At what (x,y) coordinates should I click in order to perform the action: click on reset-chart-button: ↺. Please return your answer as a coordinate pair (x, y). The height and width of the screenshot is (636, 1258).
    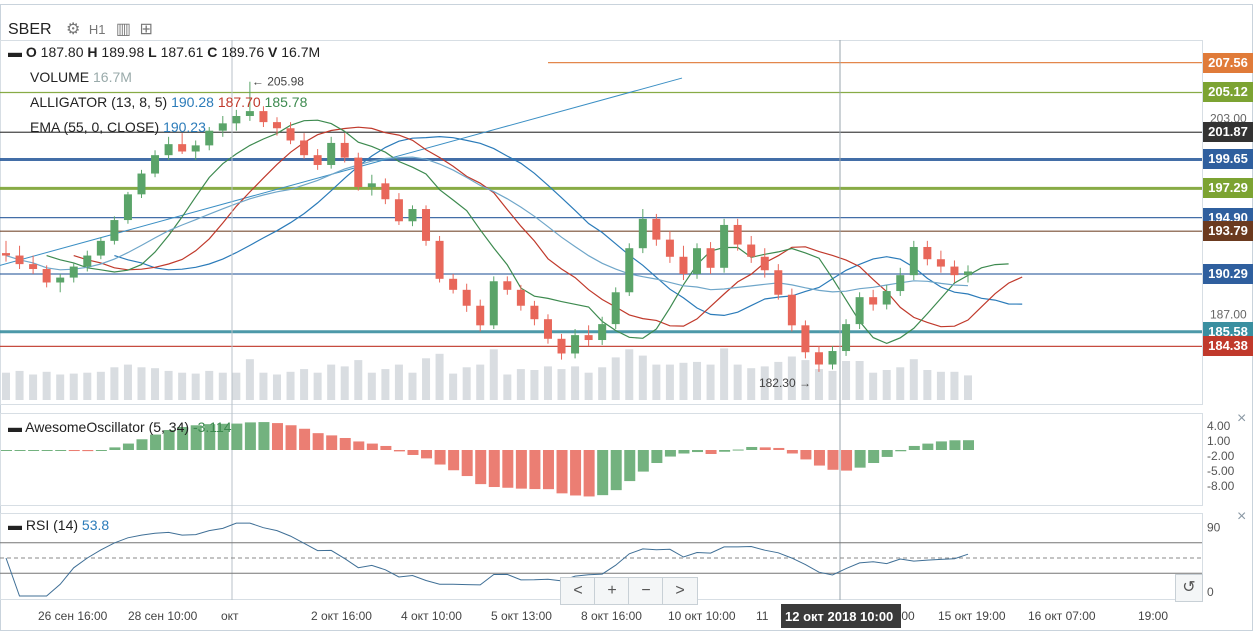
    Looking at the image, I should click on (1189, 588).